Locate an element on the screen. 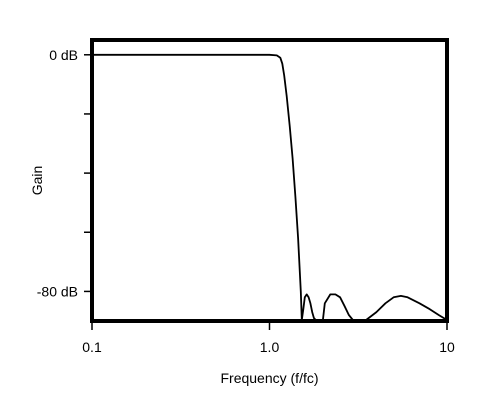 The image size is (488, 409). y-tick-label: -80 dB is located at coordinates (57, 291).